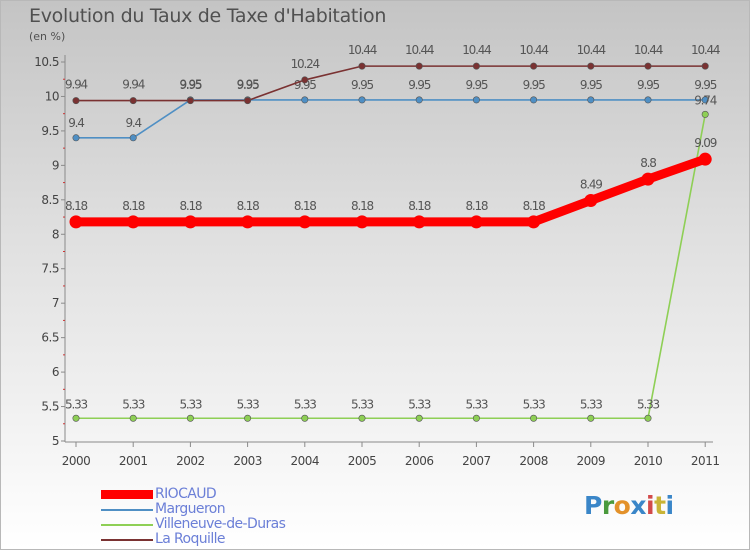 The image size is (750, 550). What do you see at coordinates (705, 143) in the screenshot?
I see `data-label: 9.09` at bounding box center [705, 143].